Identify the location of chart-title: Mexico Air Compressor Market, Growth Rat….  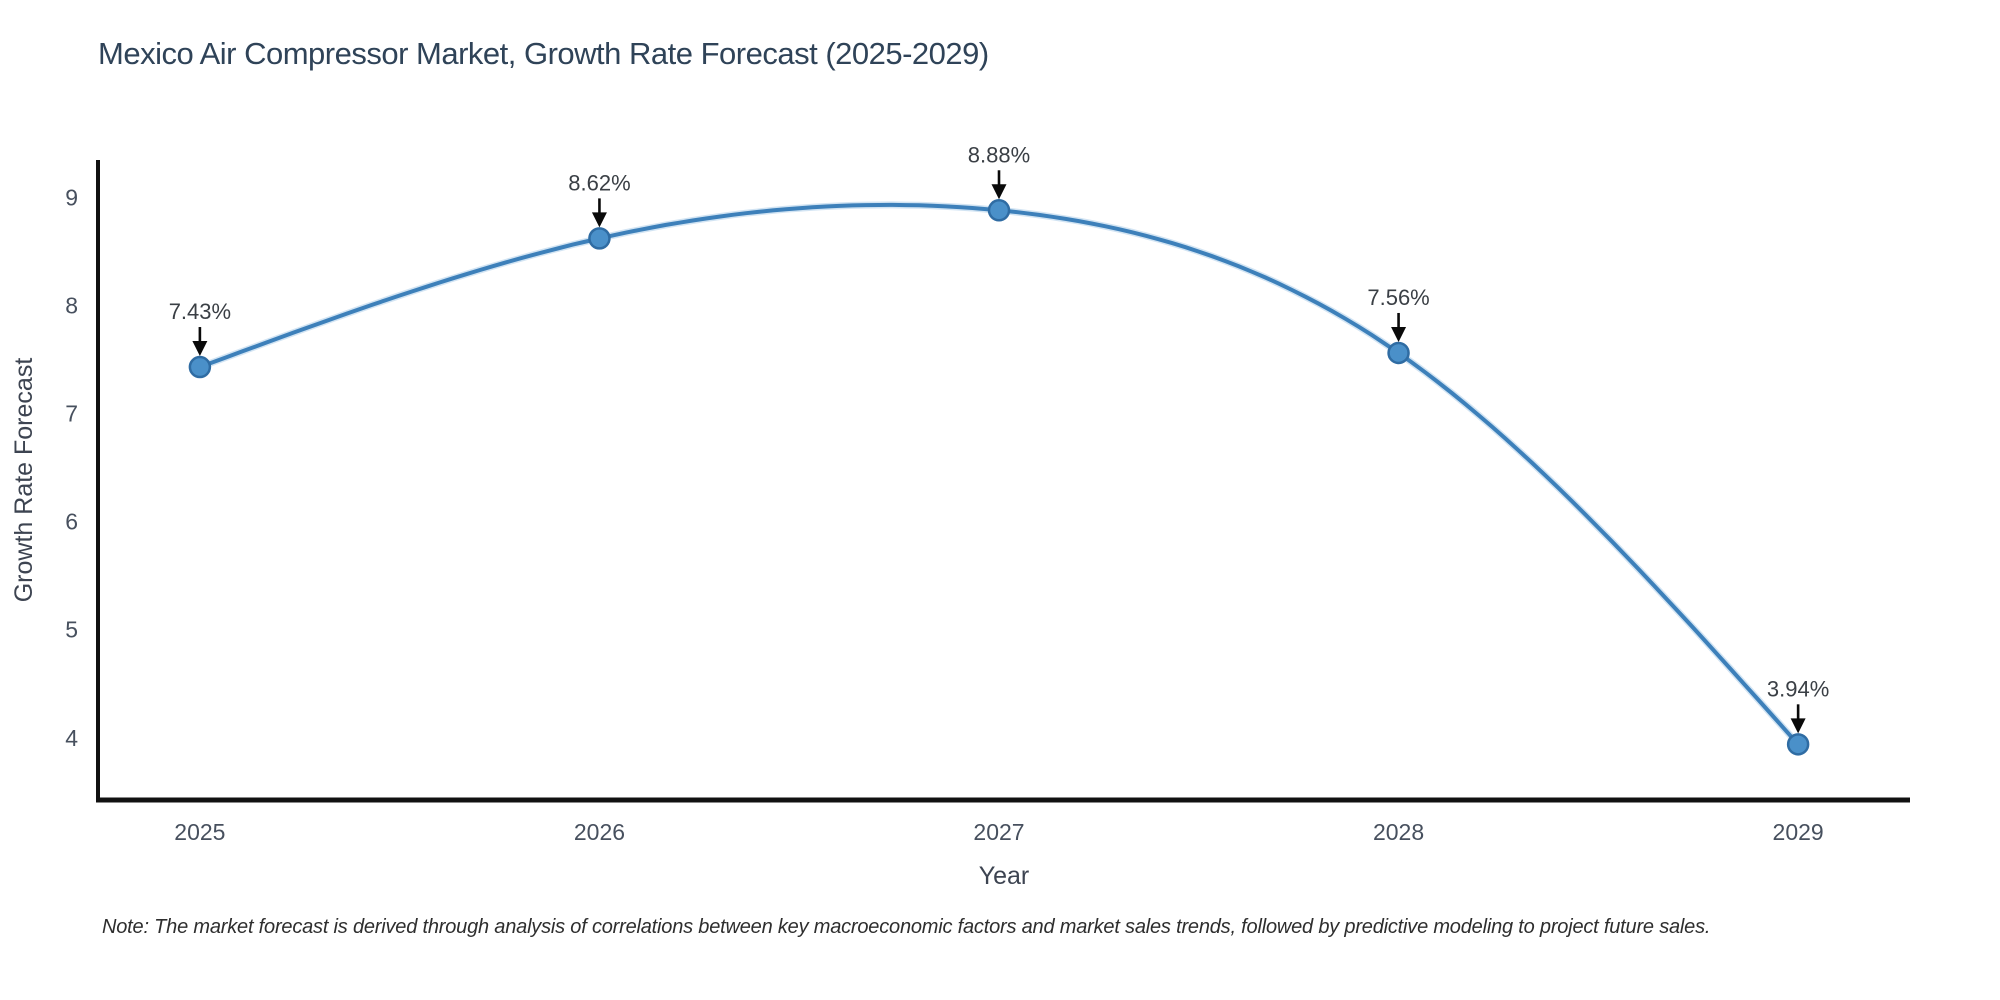
(543, 53).